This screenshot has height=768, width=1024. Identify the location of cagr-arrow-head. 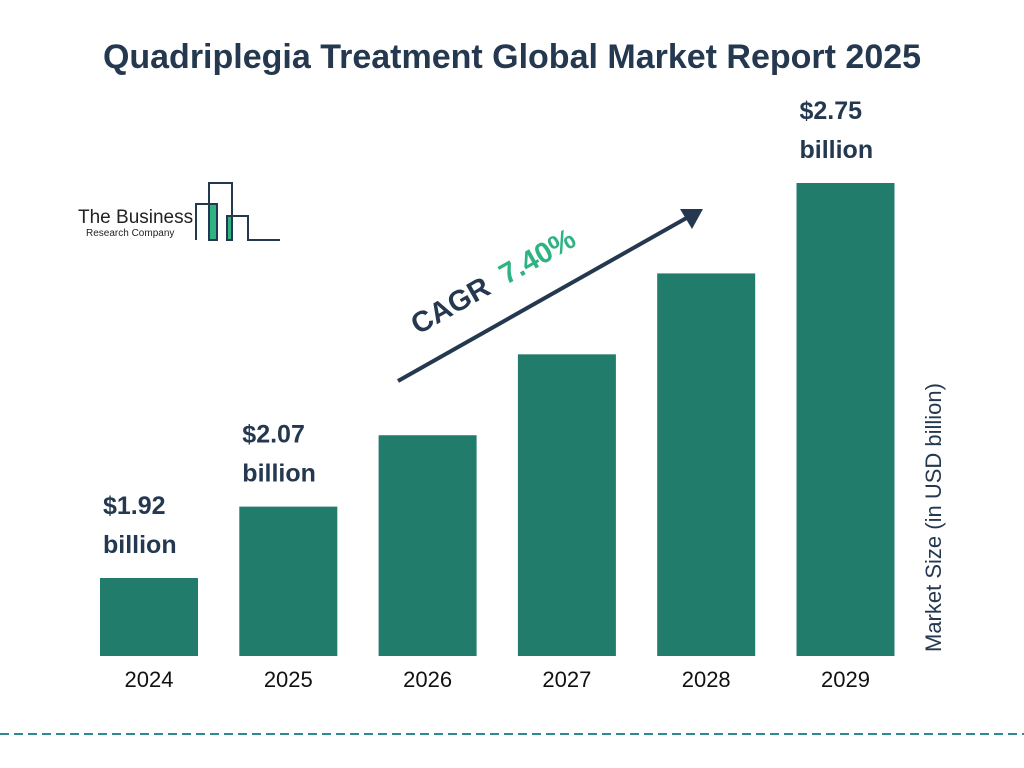
(691, 219).